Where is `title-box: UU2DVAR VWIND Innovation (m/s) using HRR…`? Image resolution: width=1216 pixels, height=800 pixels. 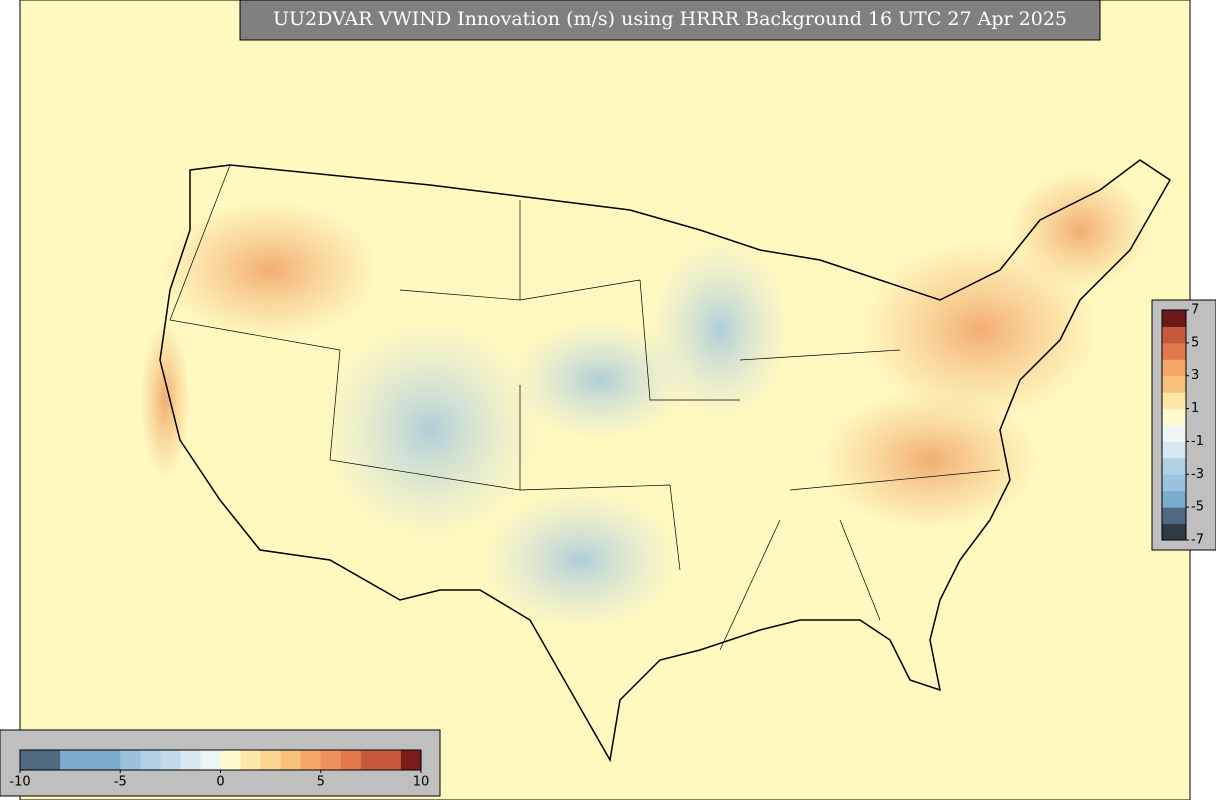 title-box: UU2DVAR VWIND Innovation (m/s) using HRR… is located at coordinates (670, 20).